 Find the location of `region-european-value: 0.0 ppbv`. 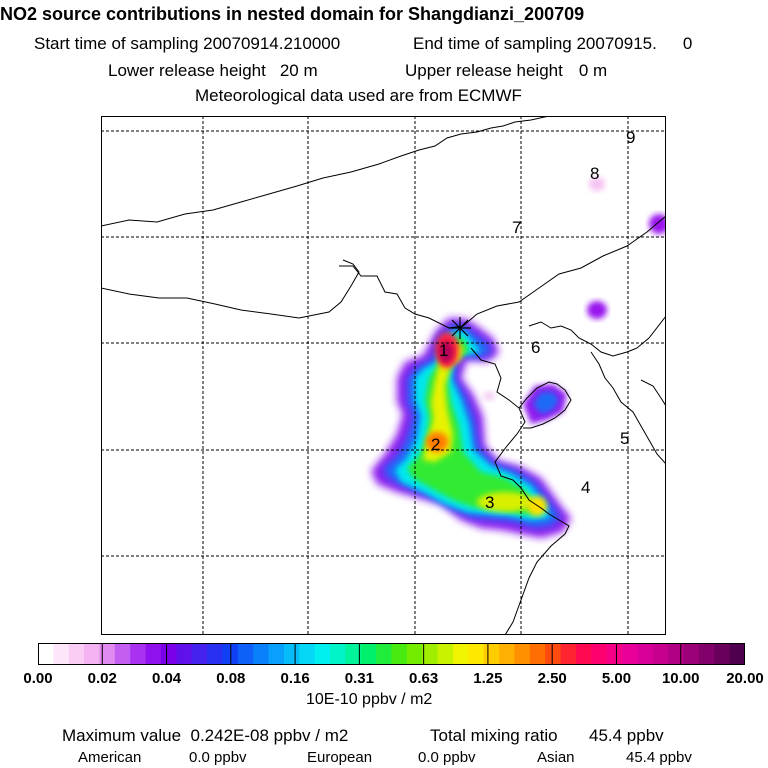

region-european-value: 0.0 ppbv is located at coordinates (447, 757).